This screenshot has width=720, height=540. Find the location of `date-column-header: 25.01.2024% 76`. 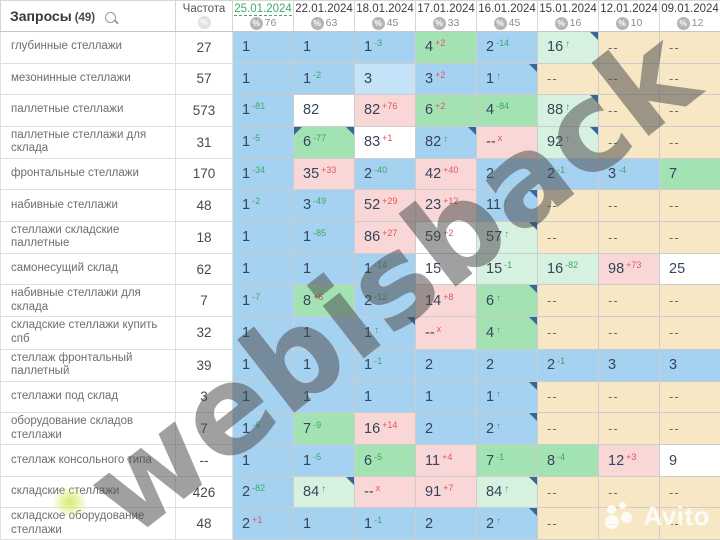

date-column-header: 25.01.2024% 76 is located at coordinates (263, 16).